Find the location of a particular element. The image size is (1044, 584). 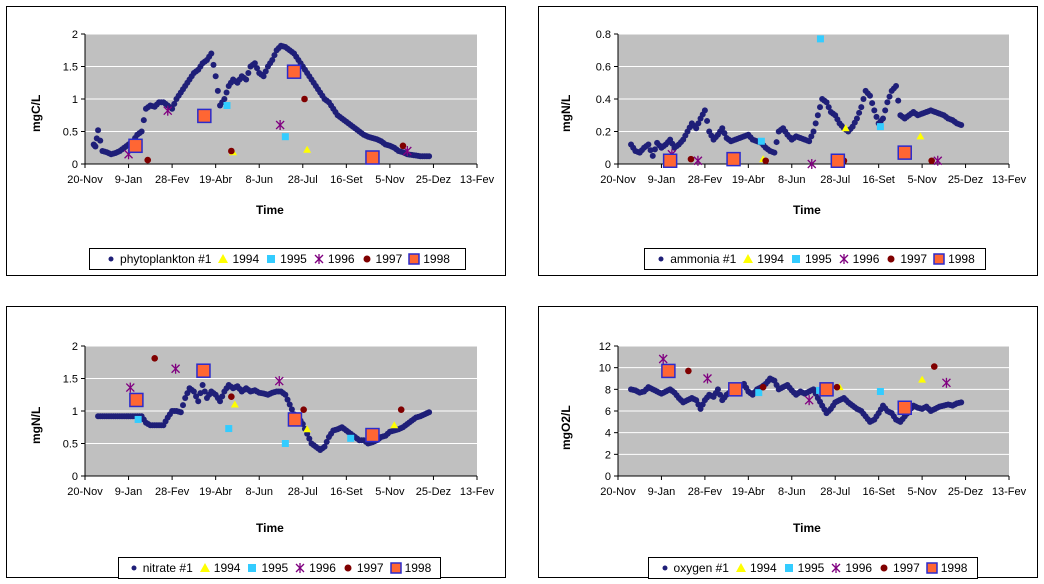

oxygen-x-title: Time is located at coordinates (807, 528).